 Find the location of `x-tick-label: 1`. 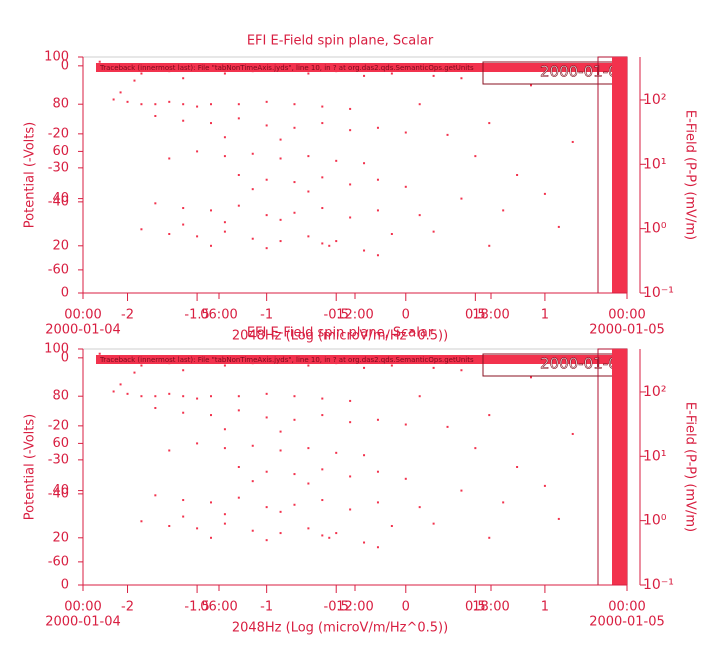

x-tick-label: 1 is located at coordinates (545, 607).